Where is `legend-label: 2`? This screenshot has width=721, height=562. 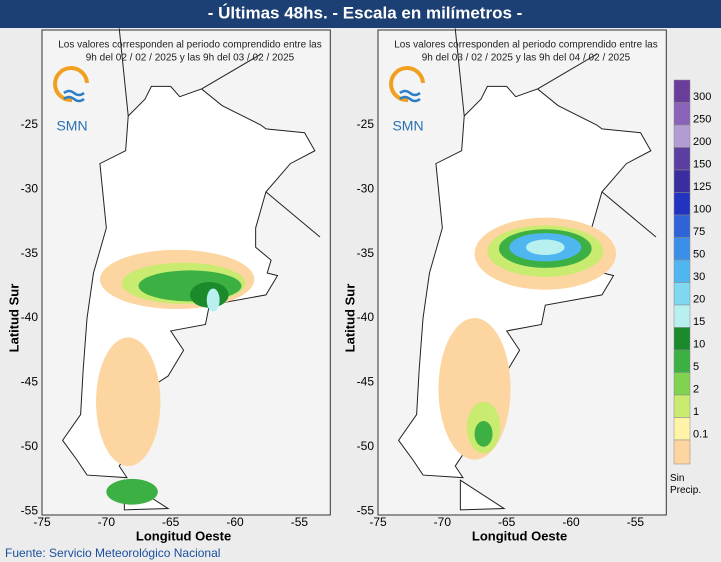
legend-label: 2 is located at coordinates (696, 389).